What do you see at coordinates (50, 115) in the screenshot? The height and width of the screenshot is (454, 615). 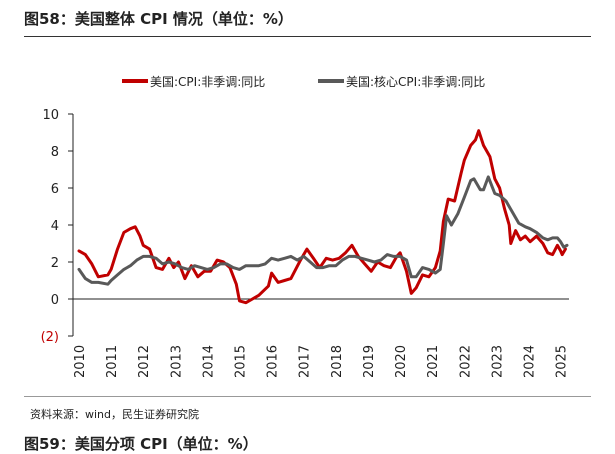 I see `y-tick-label: 10` at bounding box center [50, 115].